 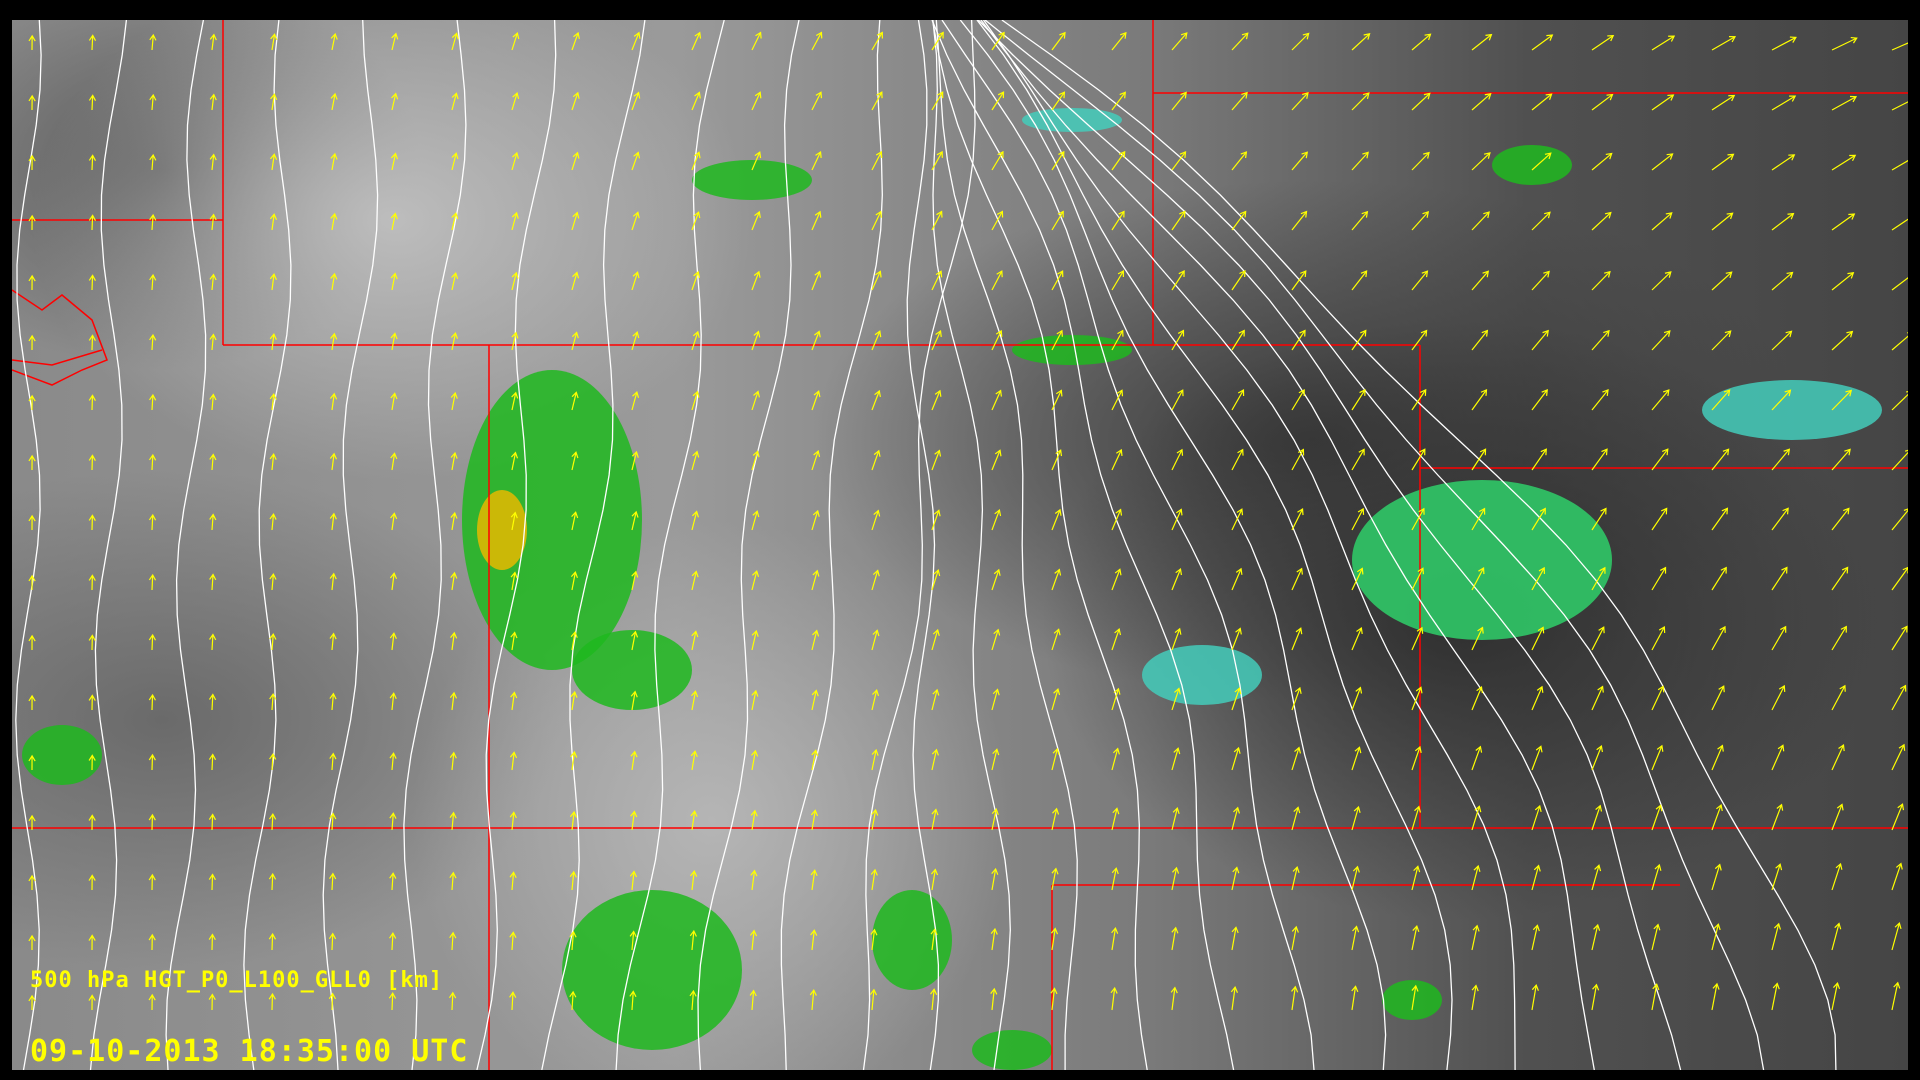 What do you see at coordinates (249, 1051) in the screenshot?
I see `timestamp: 09-10-2013 18:35:00 UTC` at bounding box center [249, 1051].